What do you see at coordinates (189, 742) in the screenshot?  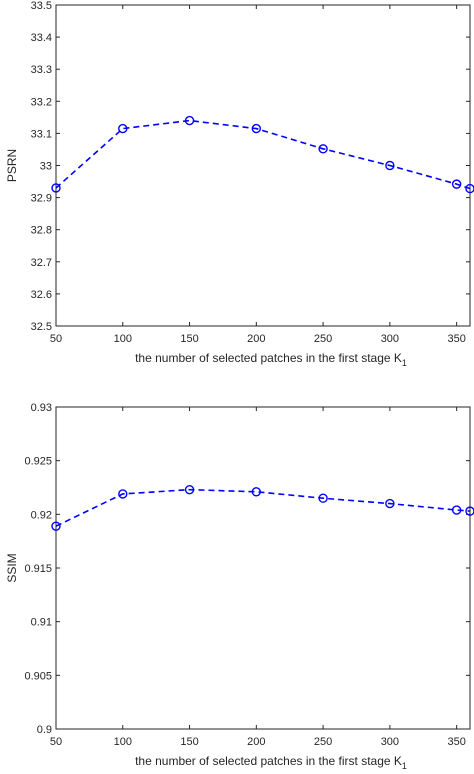 I see `chart2-xtick-label: 150` at bounding box center [189, 742].